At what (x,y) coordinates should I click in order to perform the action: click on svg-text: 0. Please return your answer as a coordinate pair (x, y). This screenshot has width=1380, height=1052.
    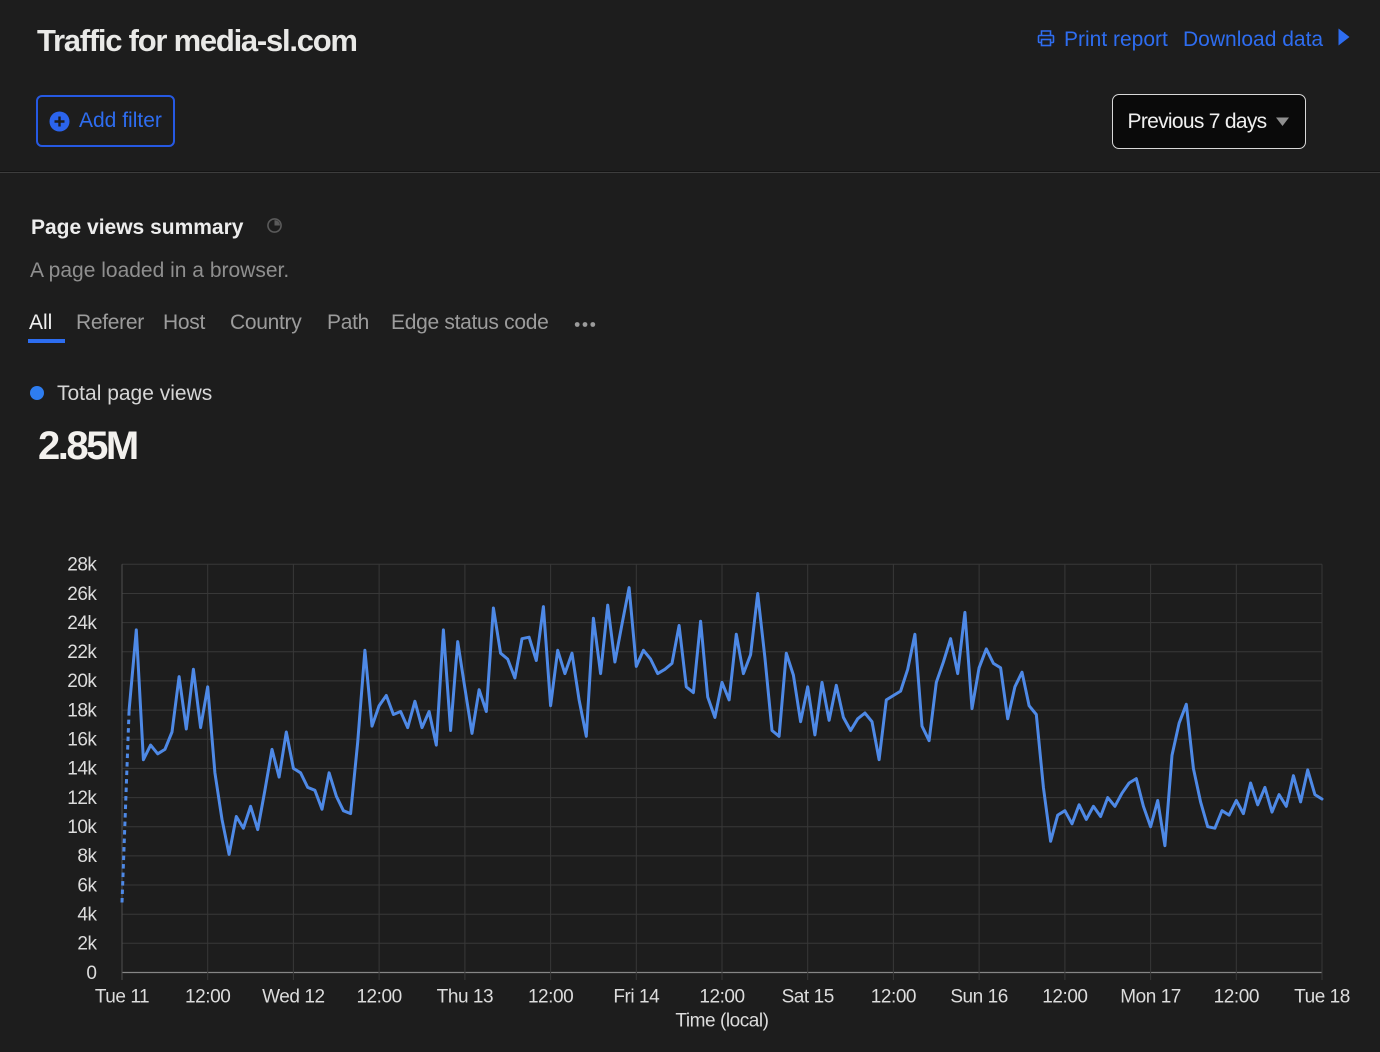
    Looking at the image, I should click on (91, 973).